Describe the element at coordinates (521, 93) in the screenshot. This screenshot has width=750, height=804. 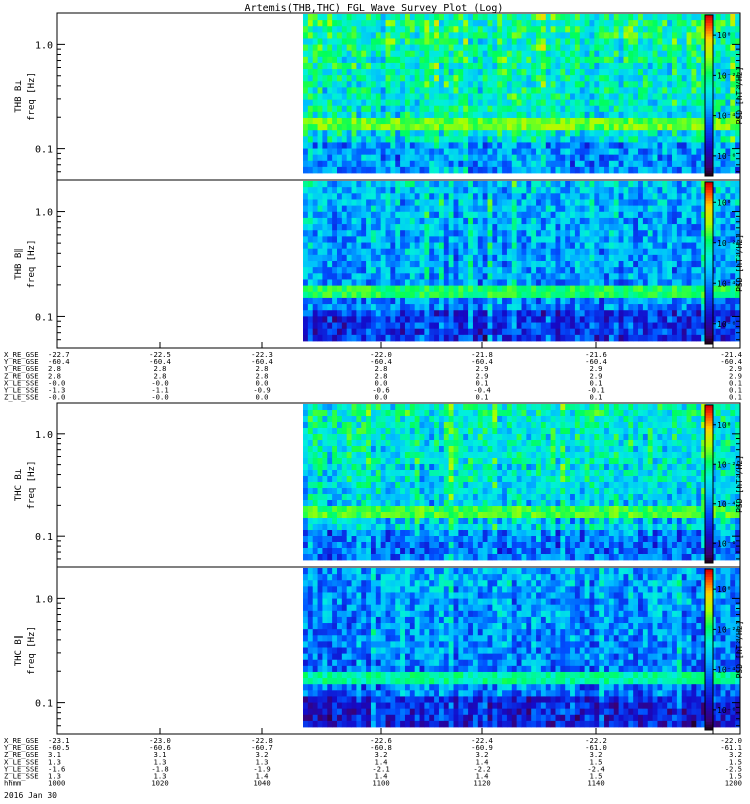
I see `spectrogram-thb-bperp` at that location.